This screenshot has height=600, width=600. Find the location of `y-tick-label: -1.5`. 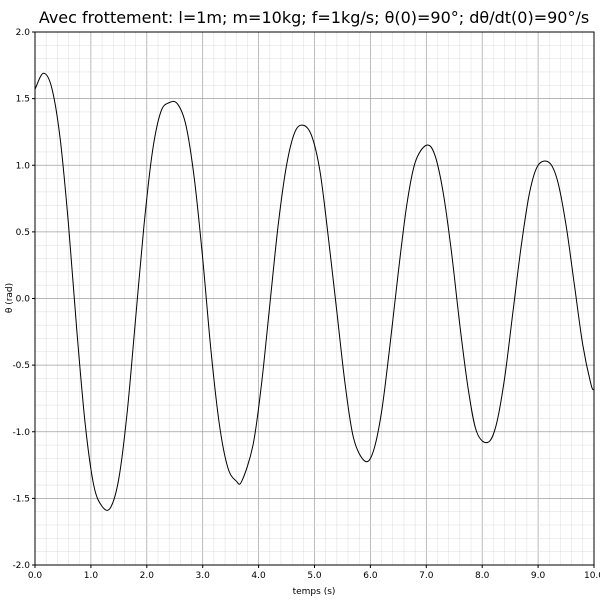

y-tick-label: -1.5 is located at coordinates (21, 499).